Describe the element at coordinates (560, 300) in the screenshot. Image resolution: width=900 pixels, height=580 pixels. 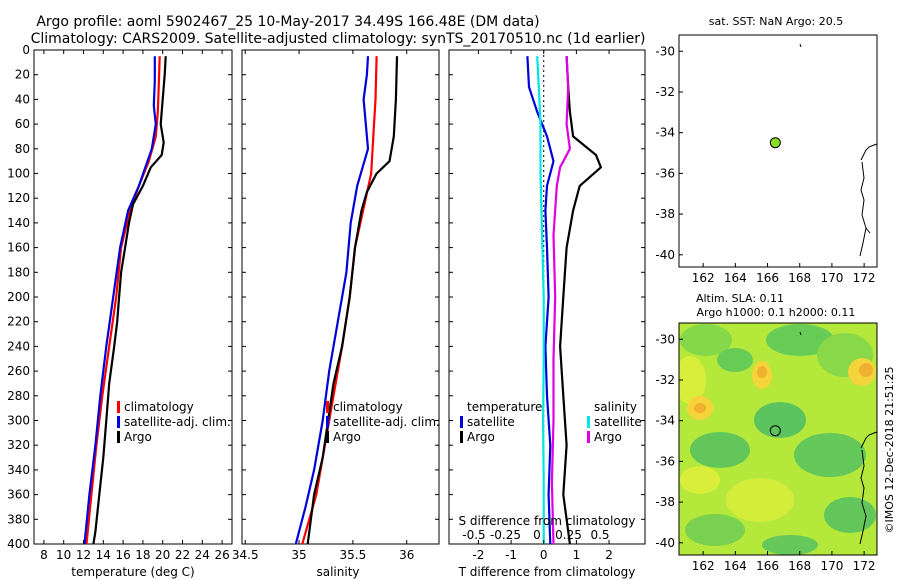
I see `series-line-s-argo` at that location.